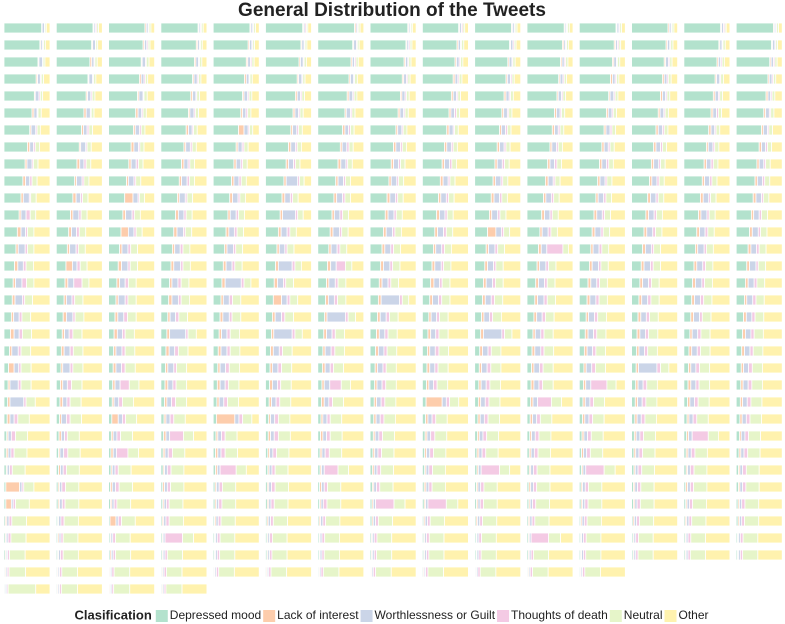 This screenshot has width=785, height=624. What do you see at coordinates (559, 615) in the screenshot?
I see `legend-label: Thoughts of death` at bounding box center [559, 615].